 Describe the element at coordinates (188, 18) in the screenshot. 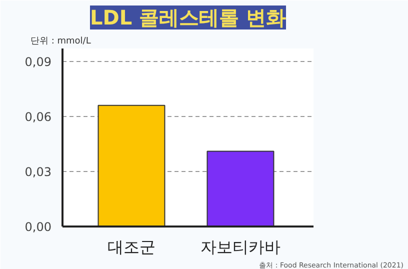

I see `chart-title: LDL 콜레스테롤 변화` at that location.